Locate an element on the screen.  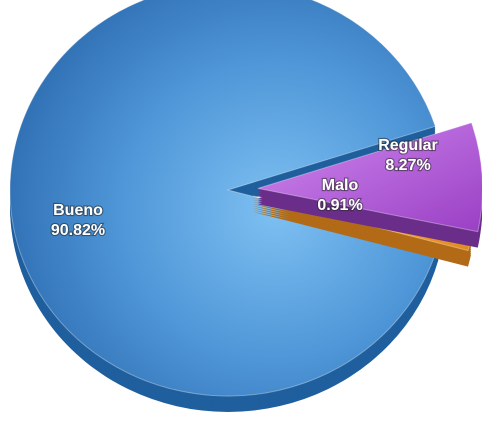
slice-value-bueno: 90.82% is located at coordinates (78, 230).